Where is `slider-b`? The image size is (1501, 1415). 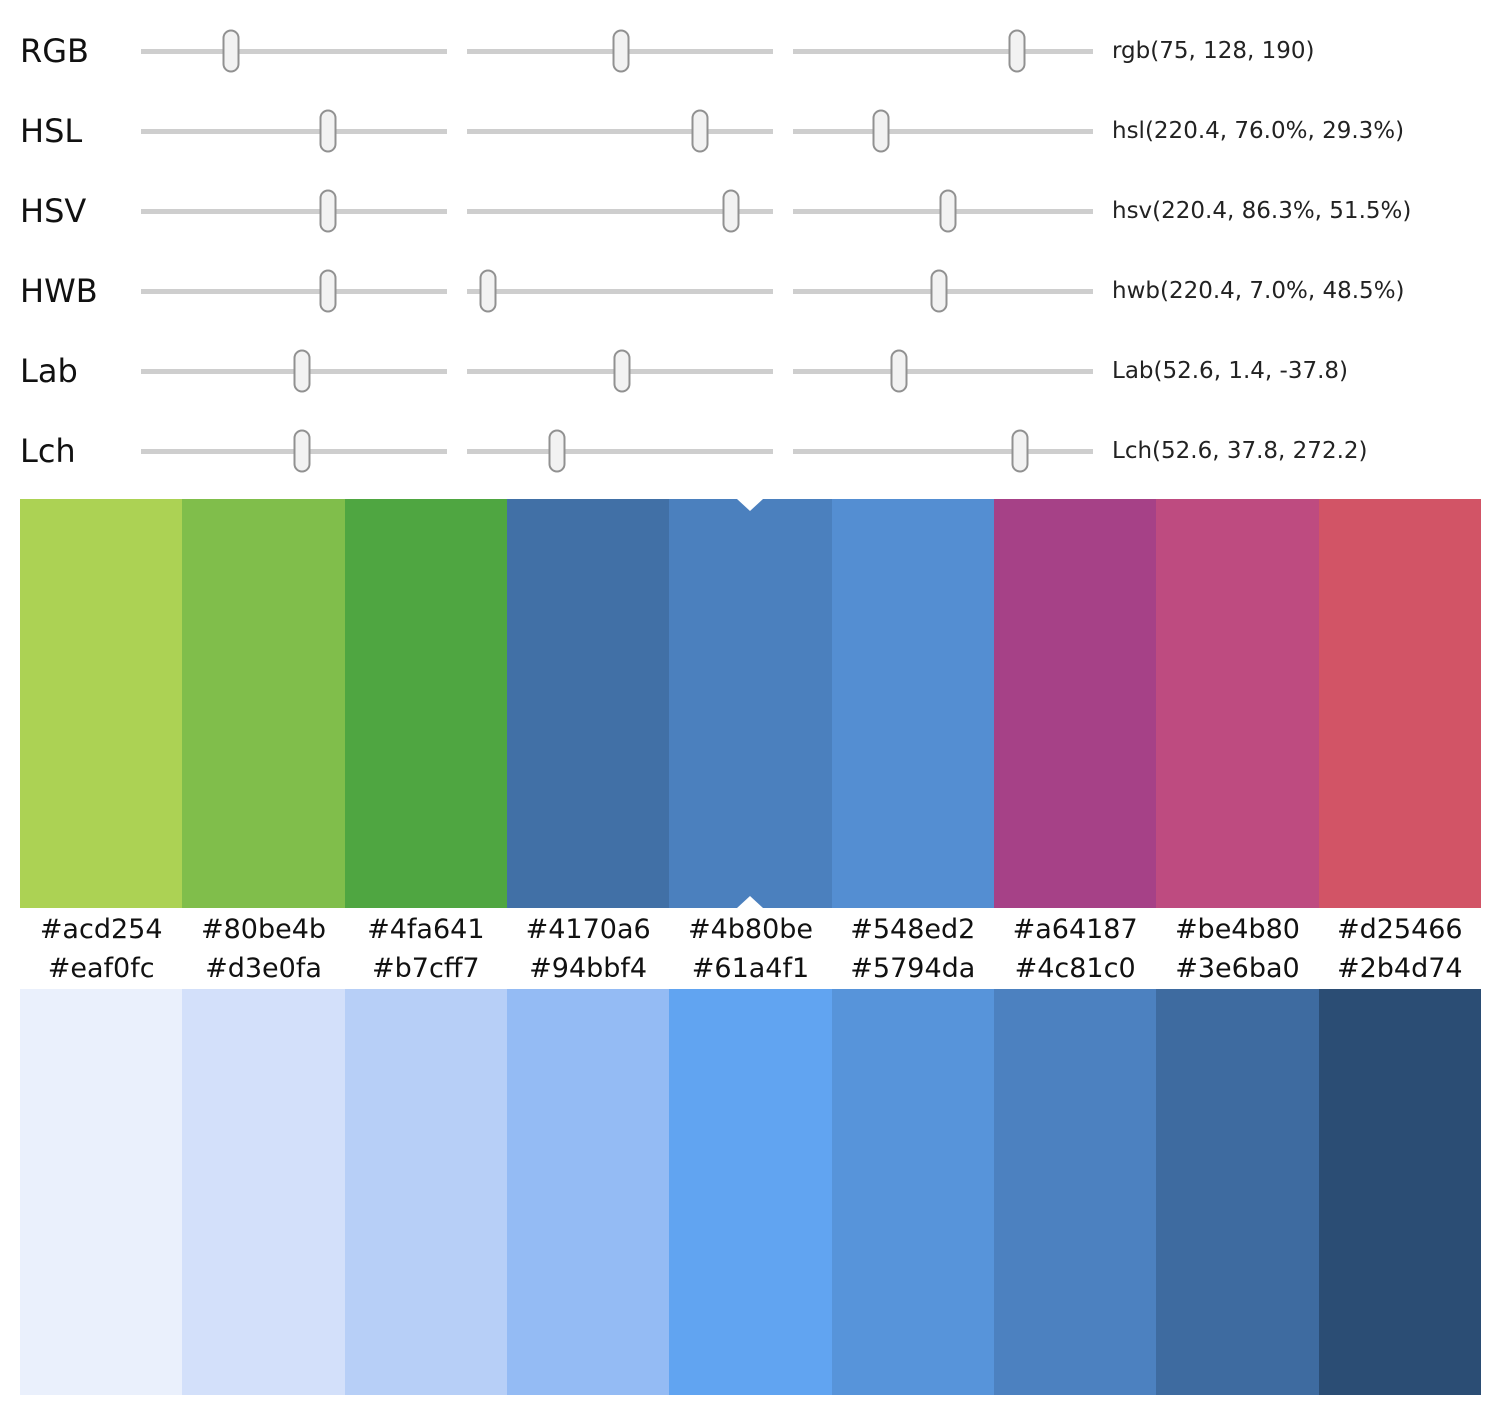 slider-b is located at coordinates (943, 371).